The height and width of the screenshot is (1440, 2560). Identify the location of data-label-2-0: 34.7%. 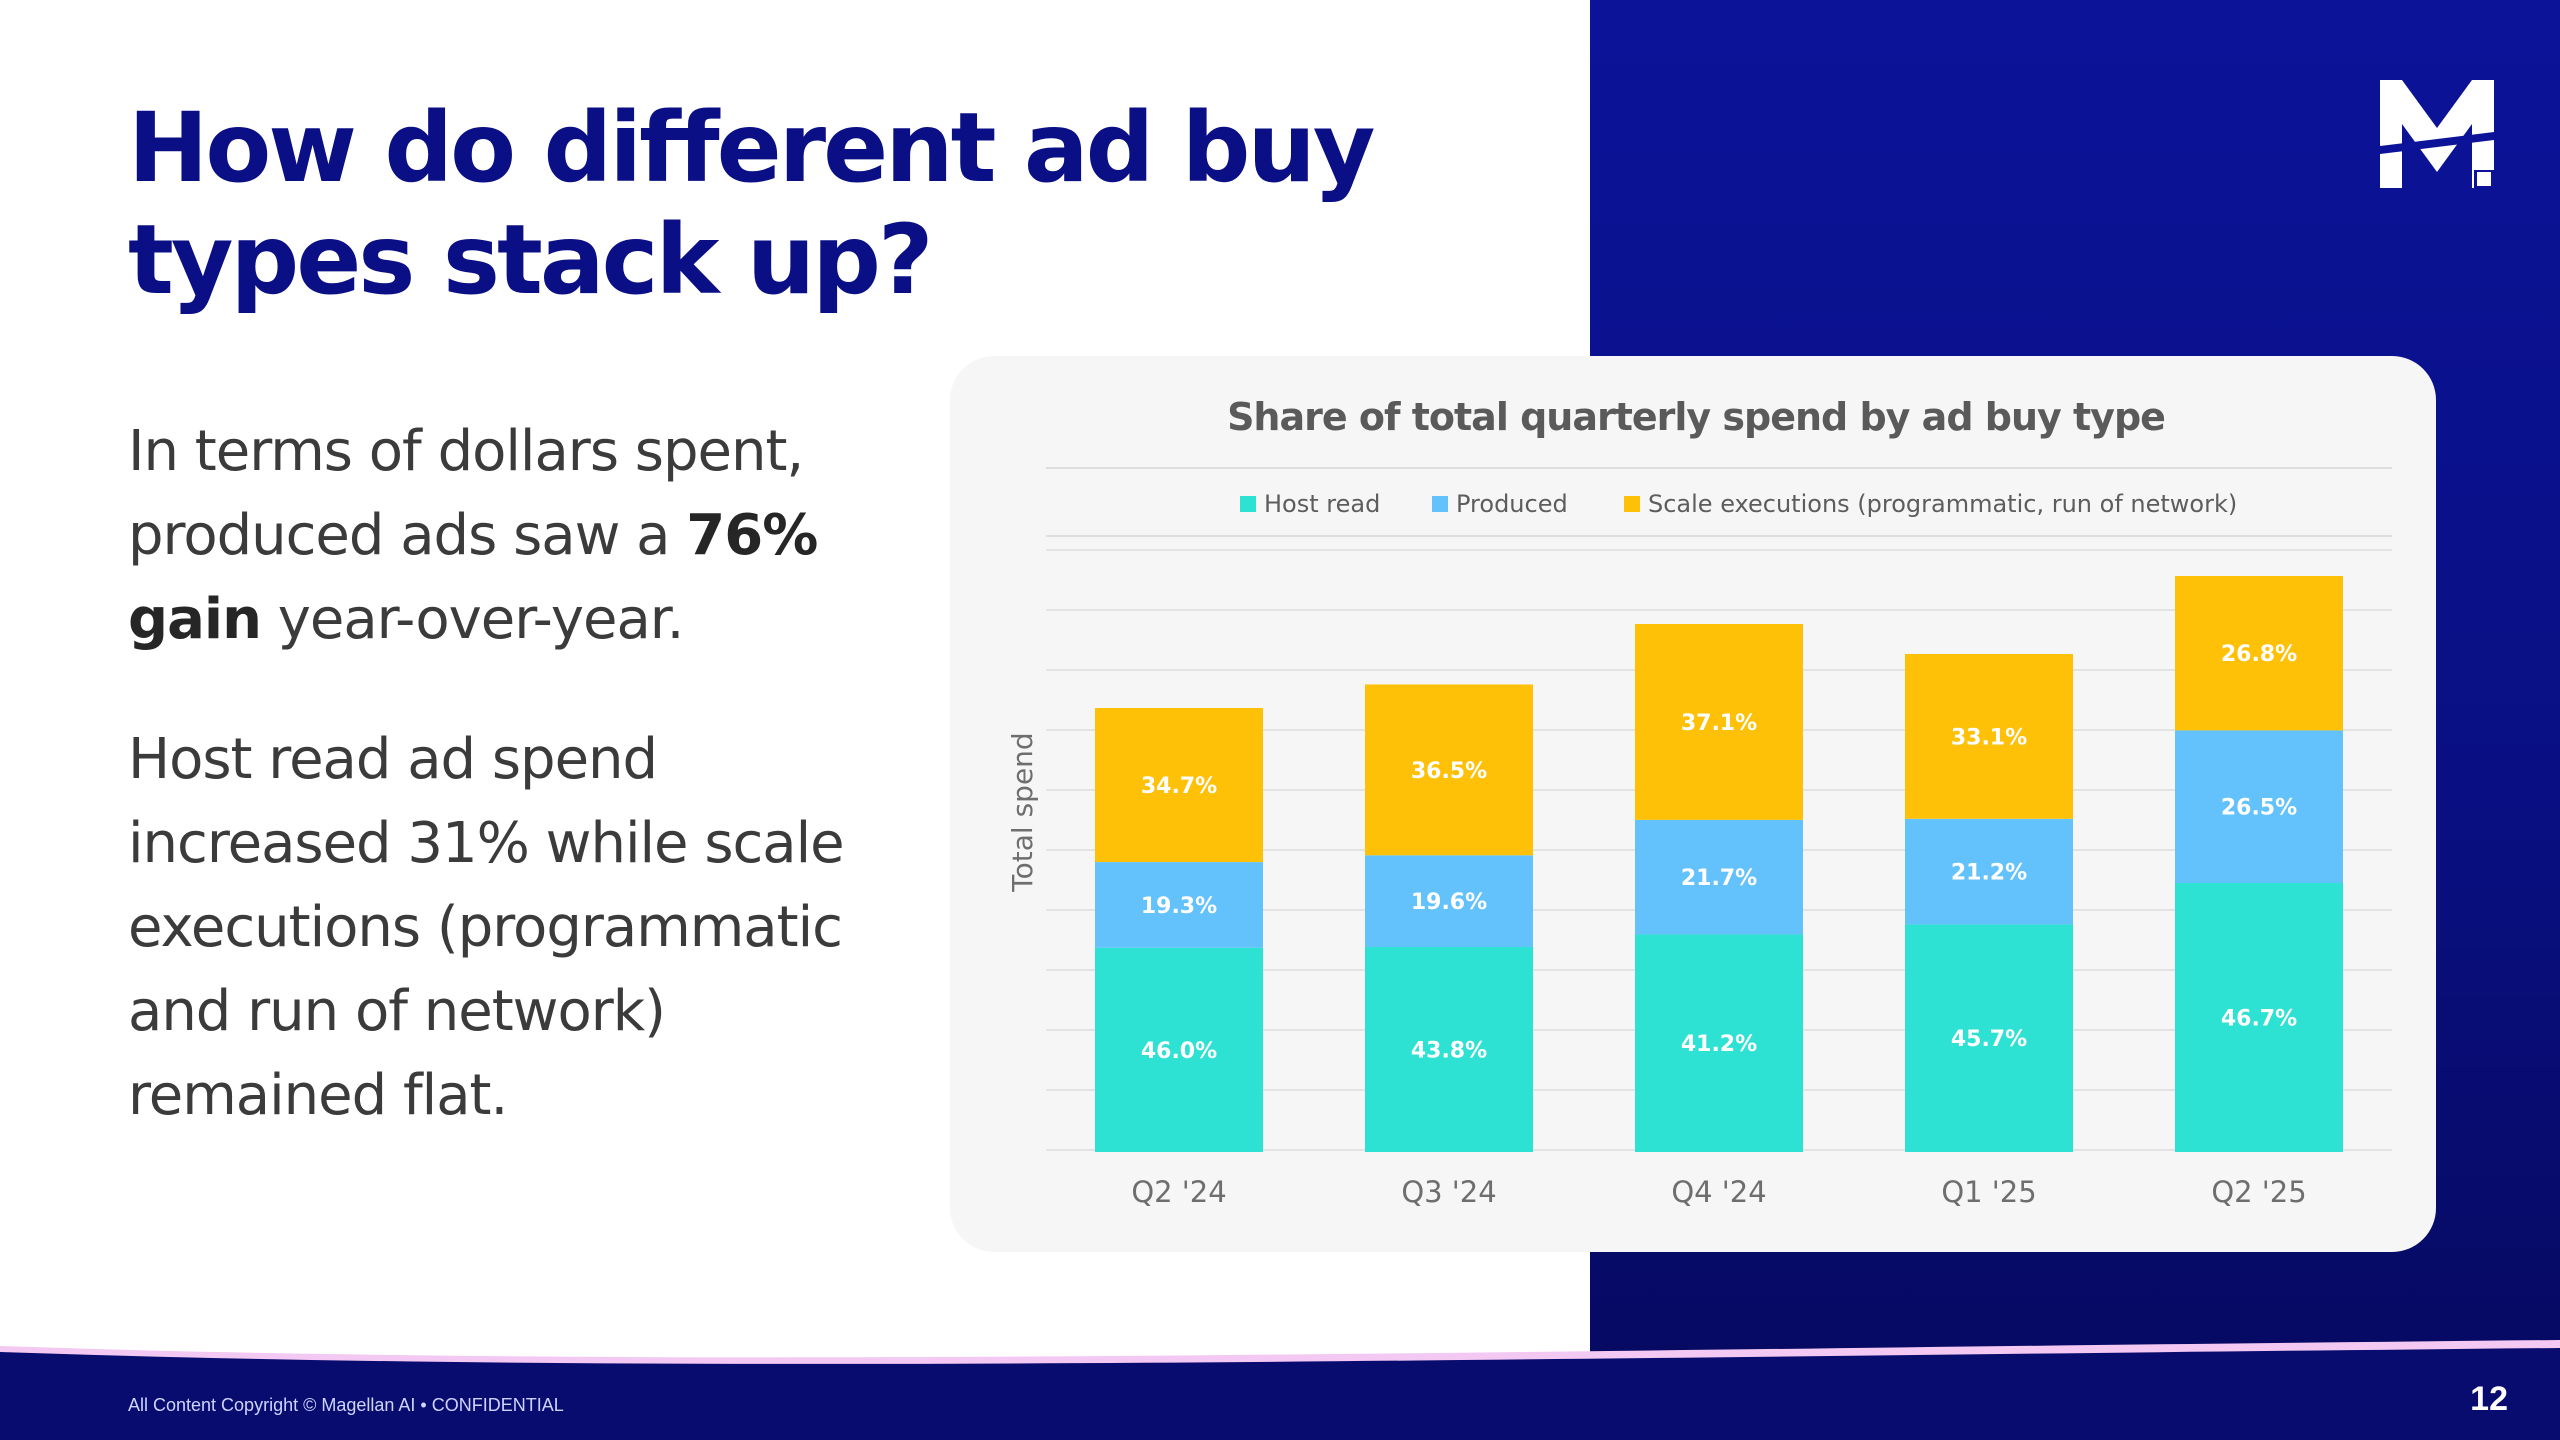
(1179, 786).